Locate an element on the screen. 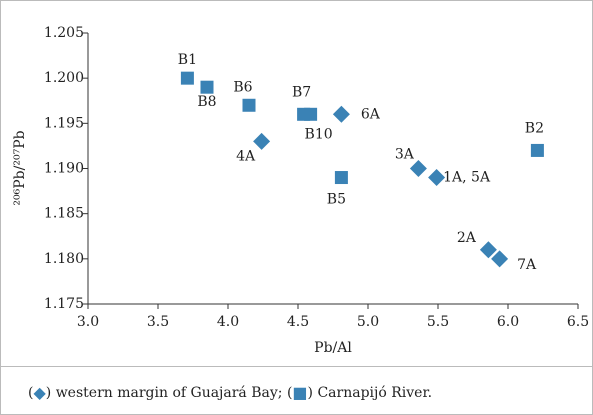 The width and height of the screenshot is (593, 415). y-tick-label: 1.185 is located at coordinates (64, 214).